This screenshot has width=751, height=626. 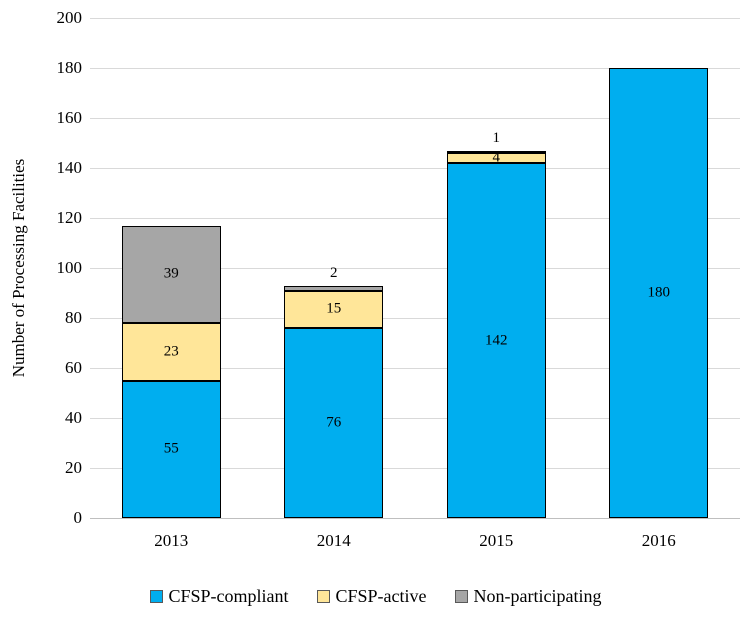 I want to click on y-tick-label: 140, so click(x=69, y=167).